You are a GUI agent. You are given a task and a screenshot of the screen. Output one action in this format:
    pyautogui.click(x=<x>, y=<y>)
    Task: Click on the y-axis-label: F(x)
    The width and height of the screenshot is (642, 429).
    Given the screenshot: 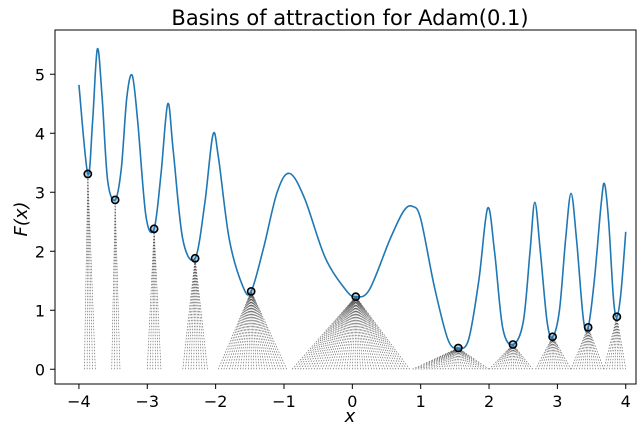 What is the action you would take?
    pyautogui.click(x=21, y=218)
    